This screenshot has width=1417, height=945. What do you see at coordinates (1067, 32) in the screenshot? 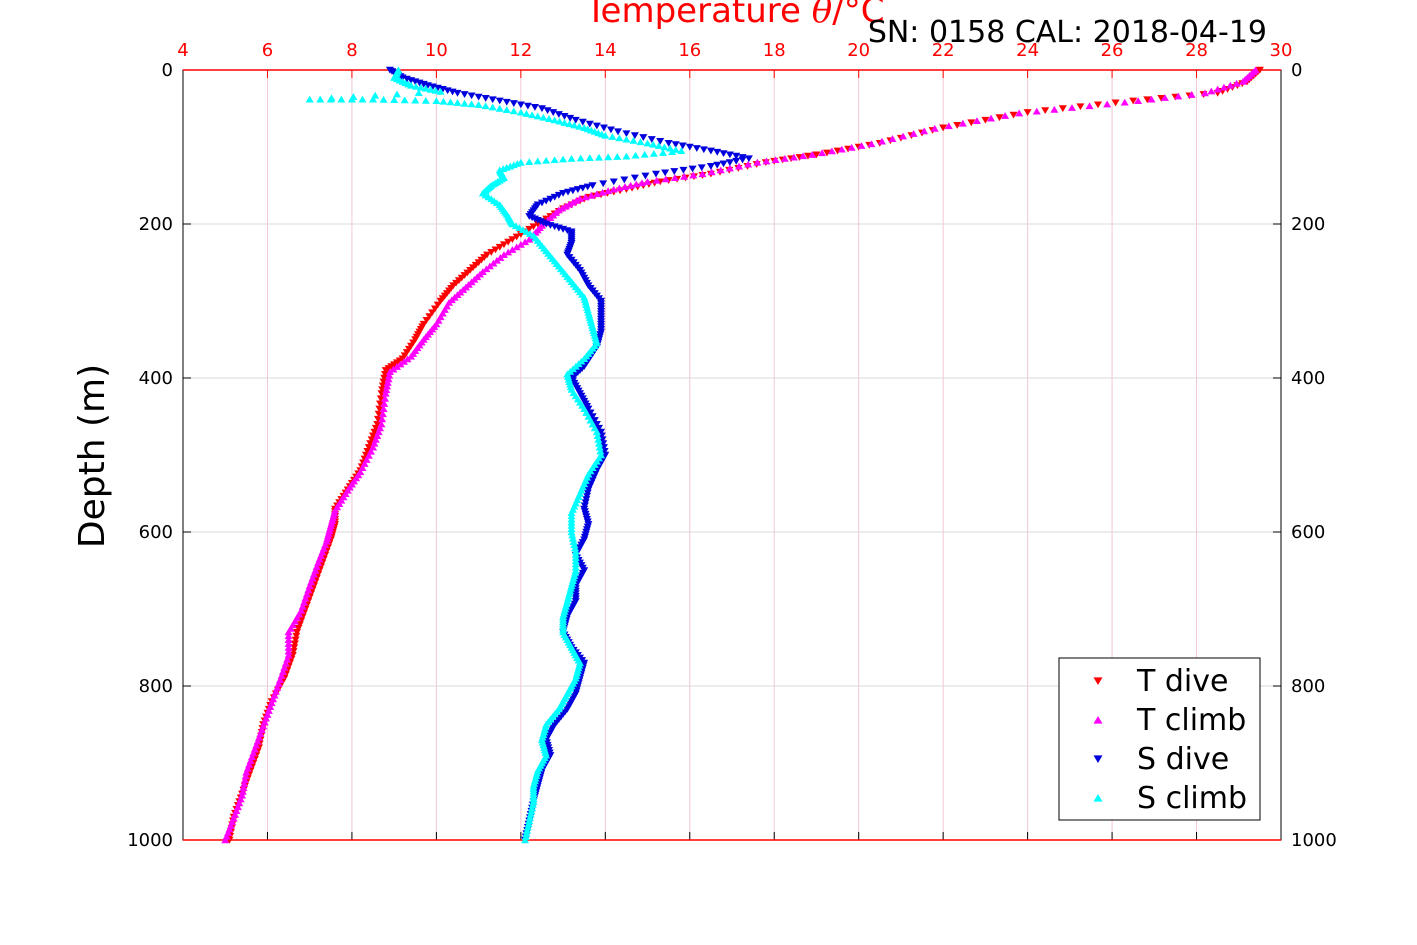
I see `serial-calibration-label: SN: 0158 CAL: 2018-04-19` at bounding box center [1067, 32].